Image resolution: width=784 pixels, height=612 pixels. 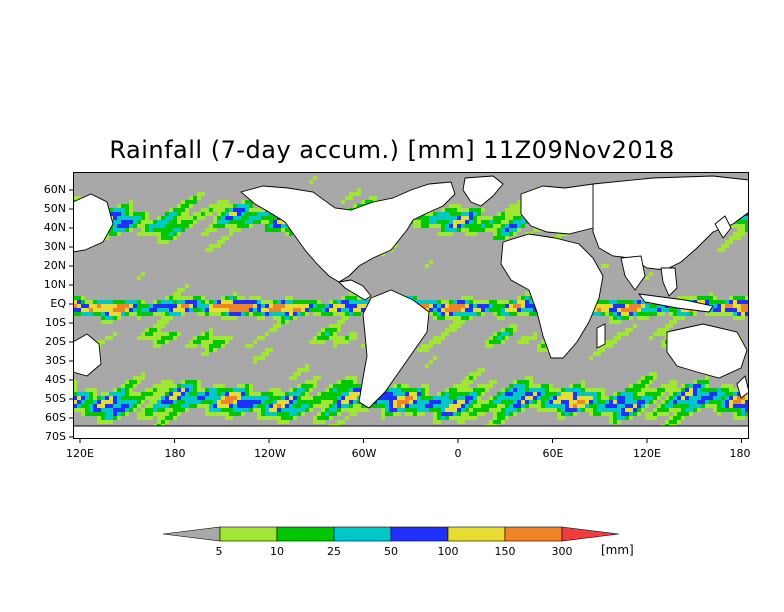 I want to click on lat-label-40n: 40N, so click(x=54, y=227).